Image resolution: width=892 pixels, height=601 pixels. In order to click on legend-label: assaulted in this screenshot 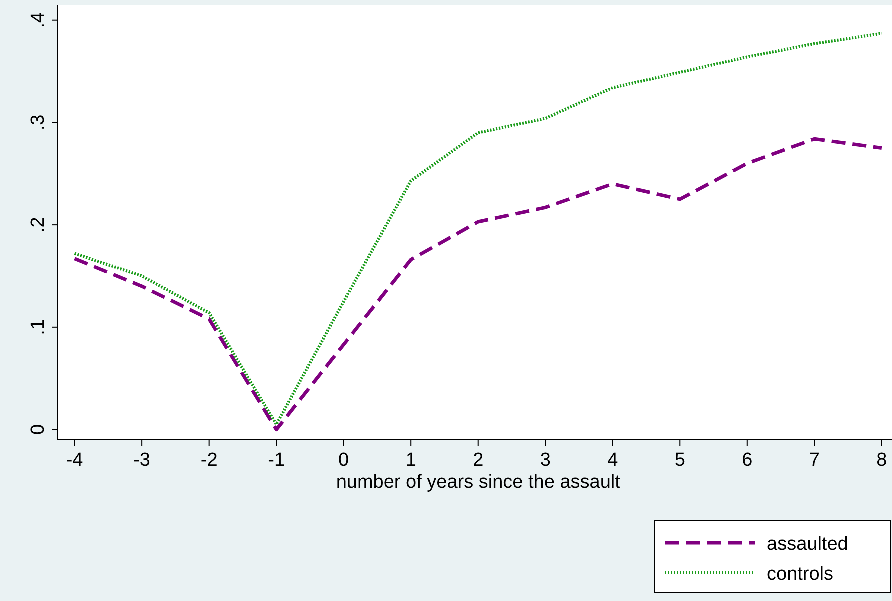, I will do `click(807, 544)`.